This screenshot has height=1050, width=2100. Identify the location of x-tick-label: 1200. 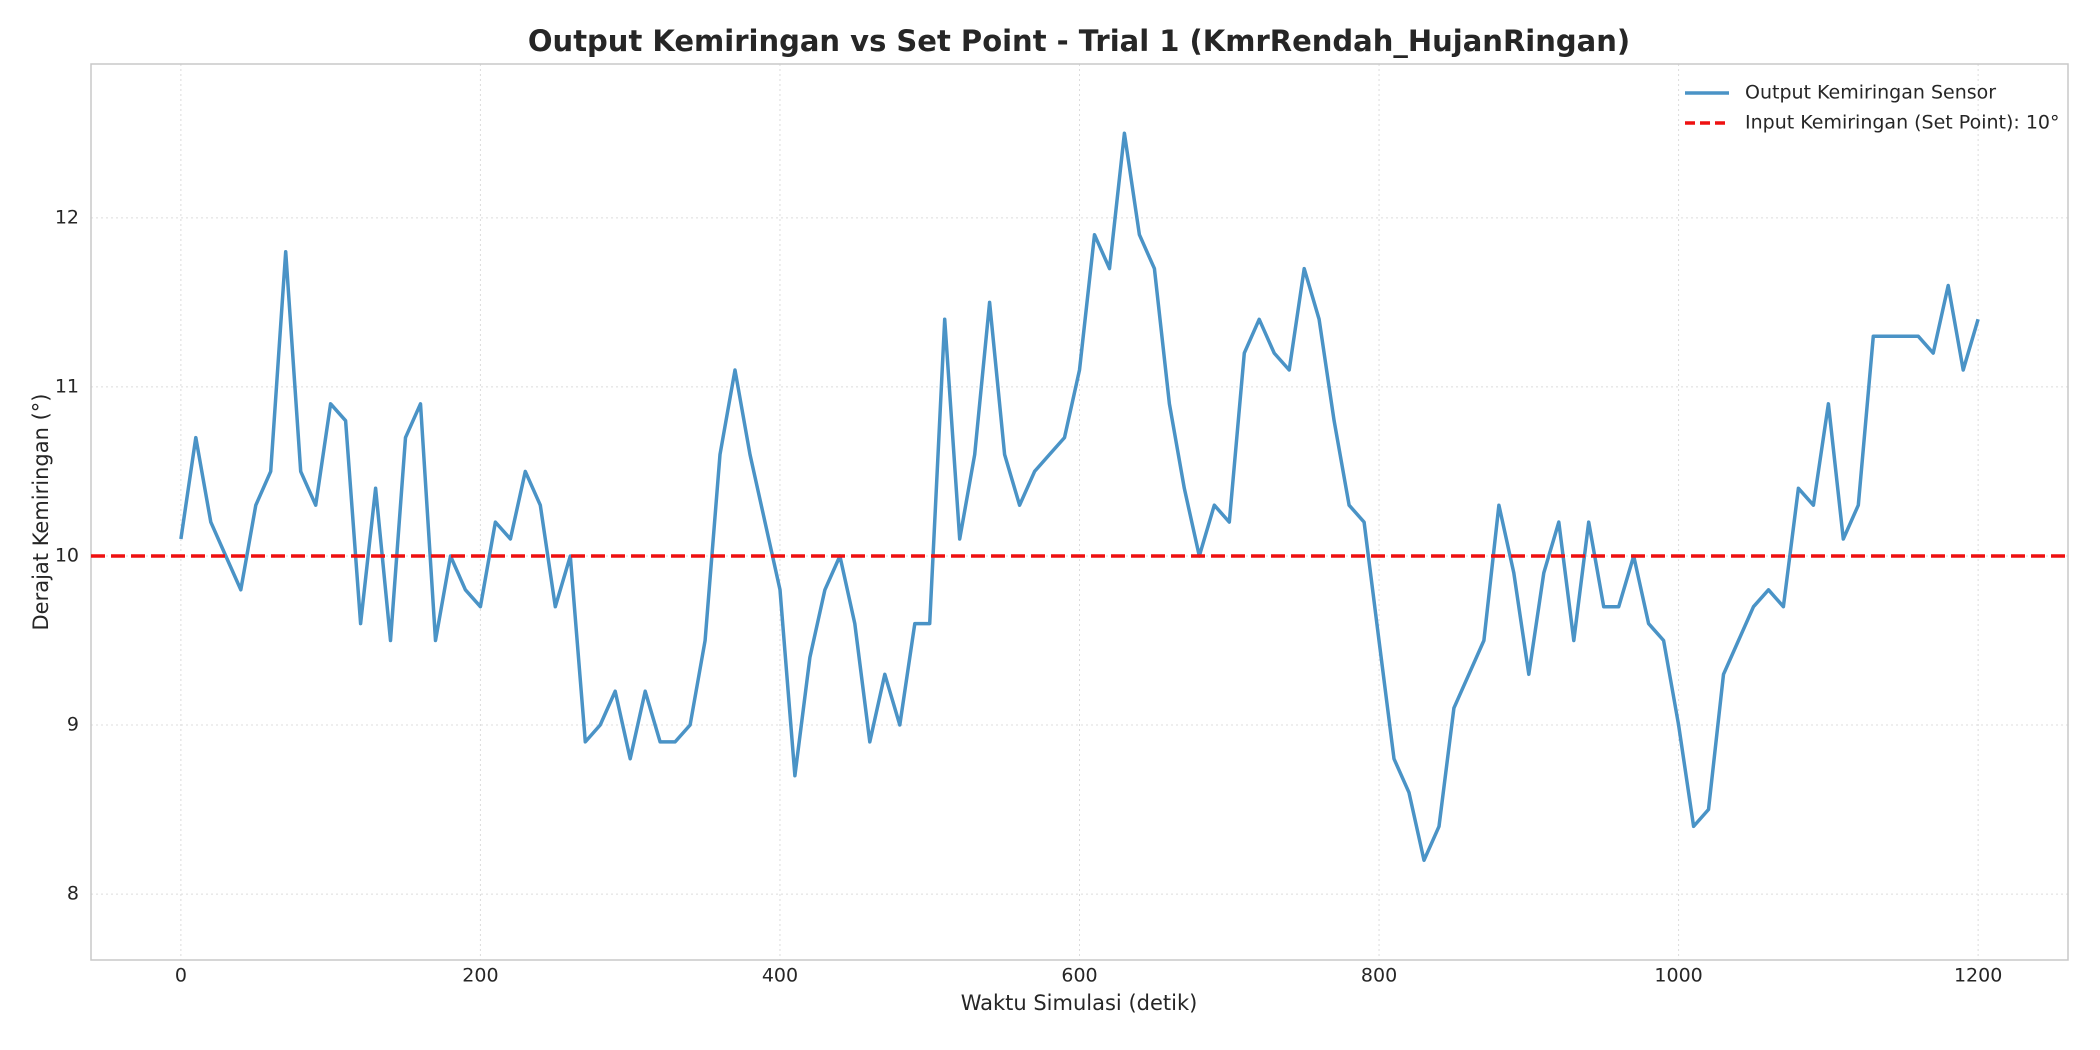
(1978, 976).